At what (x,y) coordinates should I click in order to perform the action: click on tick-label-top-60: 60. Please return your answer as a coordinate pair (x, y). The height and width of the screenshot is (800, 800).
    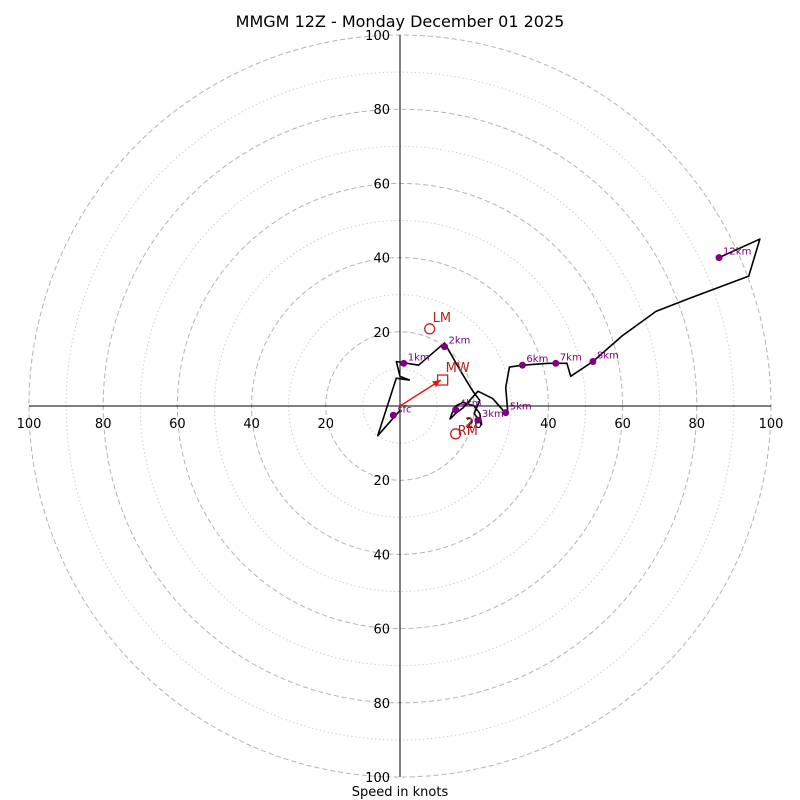
    Looking at the image, I should click on (381, 184).